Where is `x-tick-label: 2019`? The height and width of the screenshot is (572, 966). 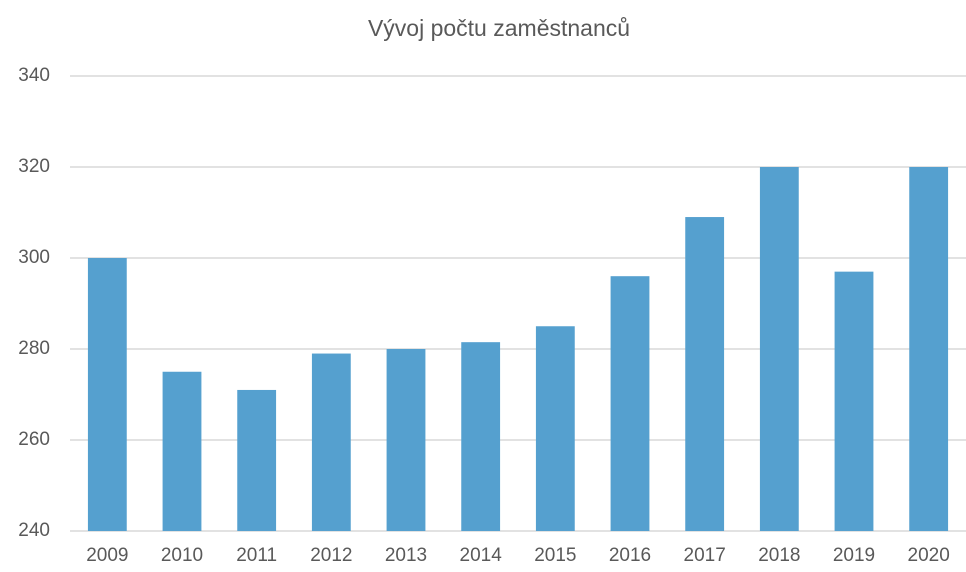 x-tick-label: 2019 is located at coordinates (854, 555).